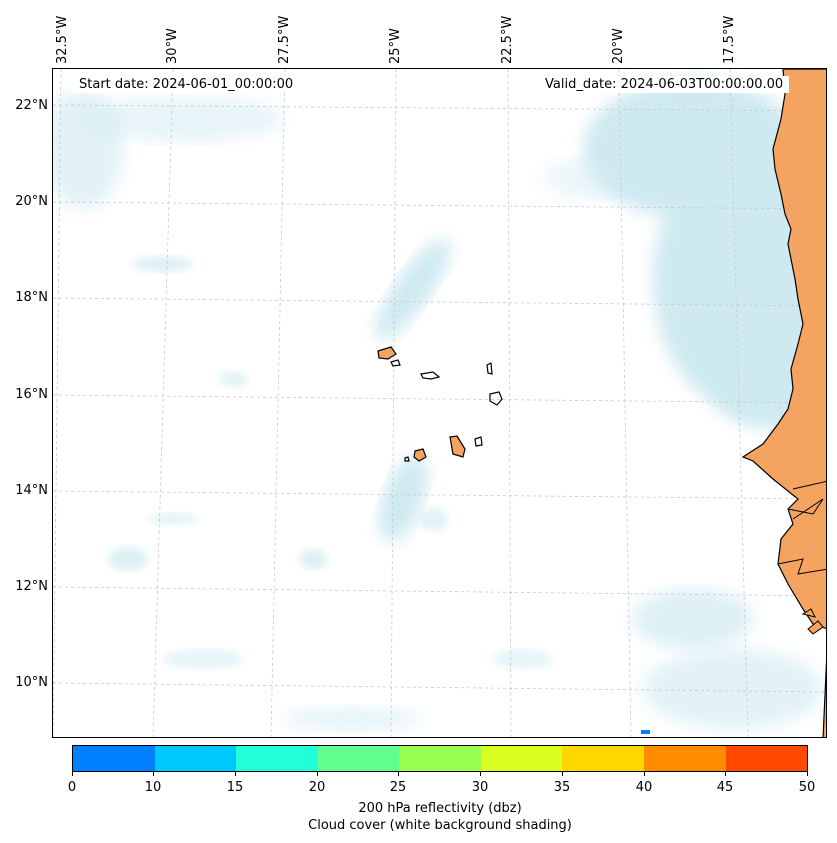 This screenshot has height=843, width=837. What do you see at coordinates (31, 297) in the screenshot?
I see `lat-label: 18°N` at bounding box center [31, 297].